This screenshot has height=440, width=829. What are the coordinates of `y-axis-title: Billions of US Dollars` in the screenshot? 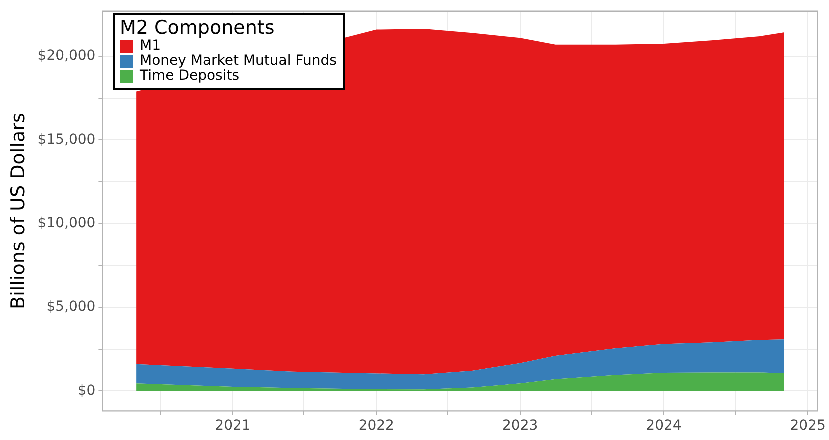 It's located at (18, 211).